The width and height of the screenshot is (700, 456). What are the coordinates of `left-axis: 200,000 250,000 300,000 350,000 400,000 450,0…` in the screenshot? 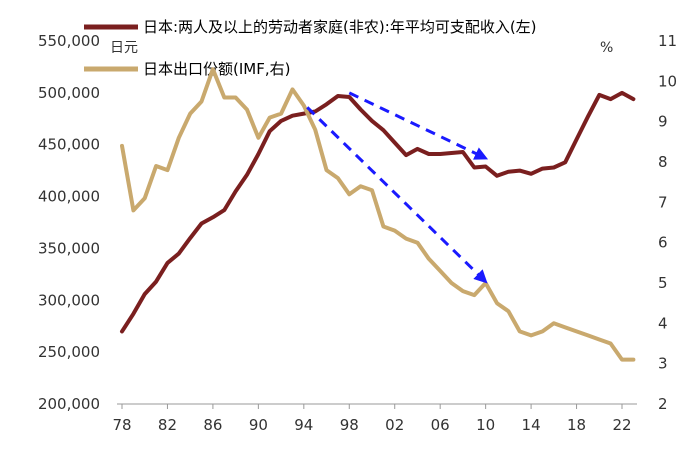 It's located at (69, 222).